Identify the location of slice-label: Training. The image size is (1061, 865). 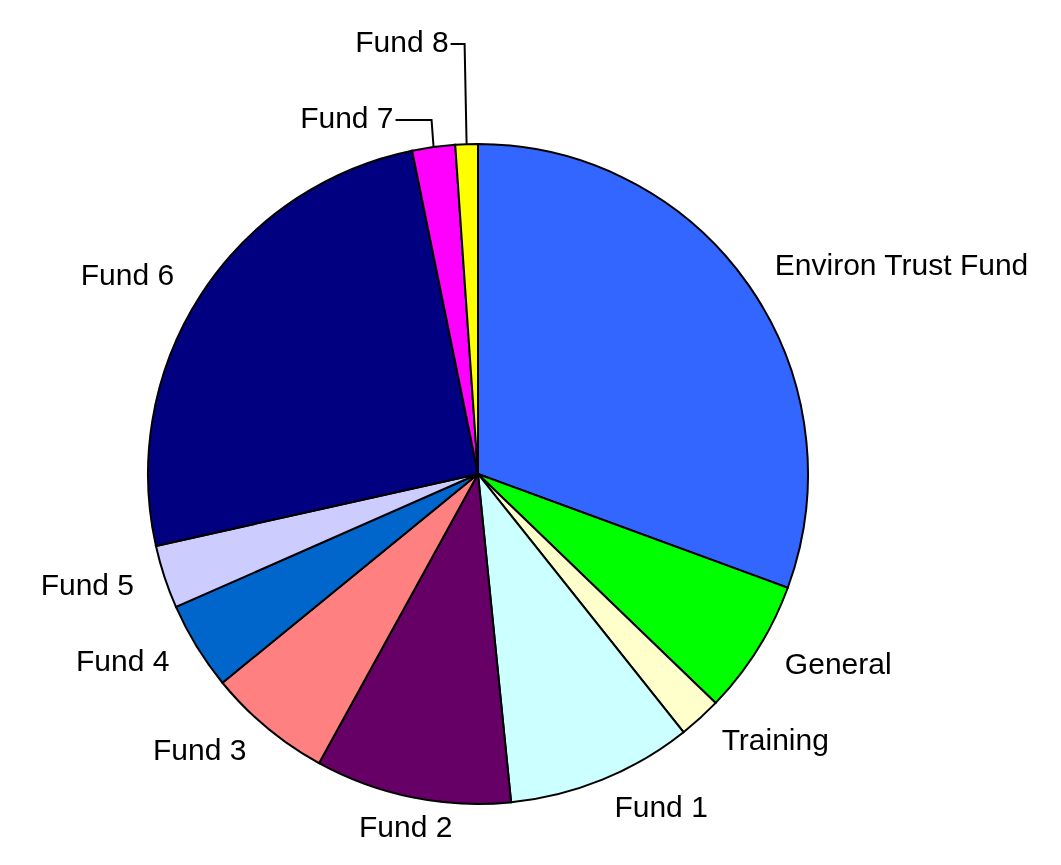
(775, 739).